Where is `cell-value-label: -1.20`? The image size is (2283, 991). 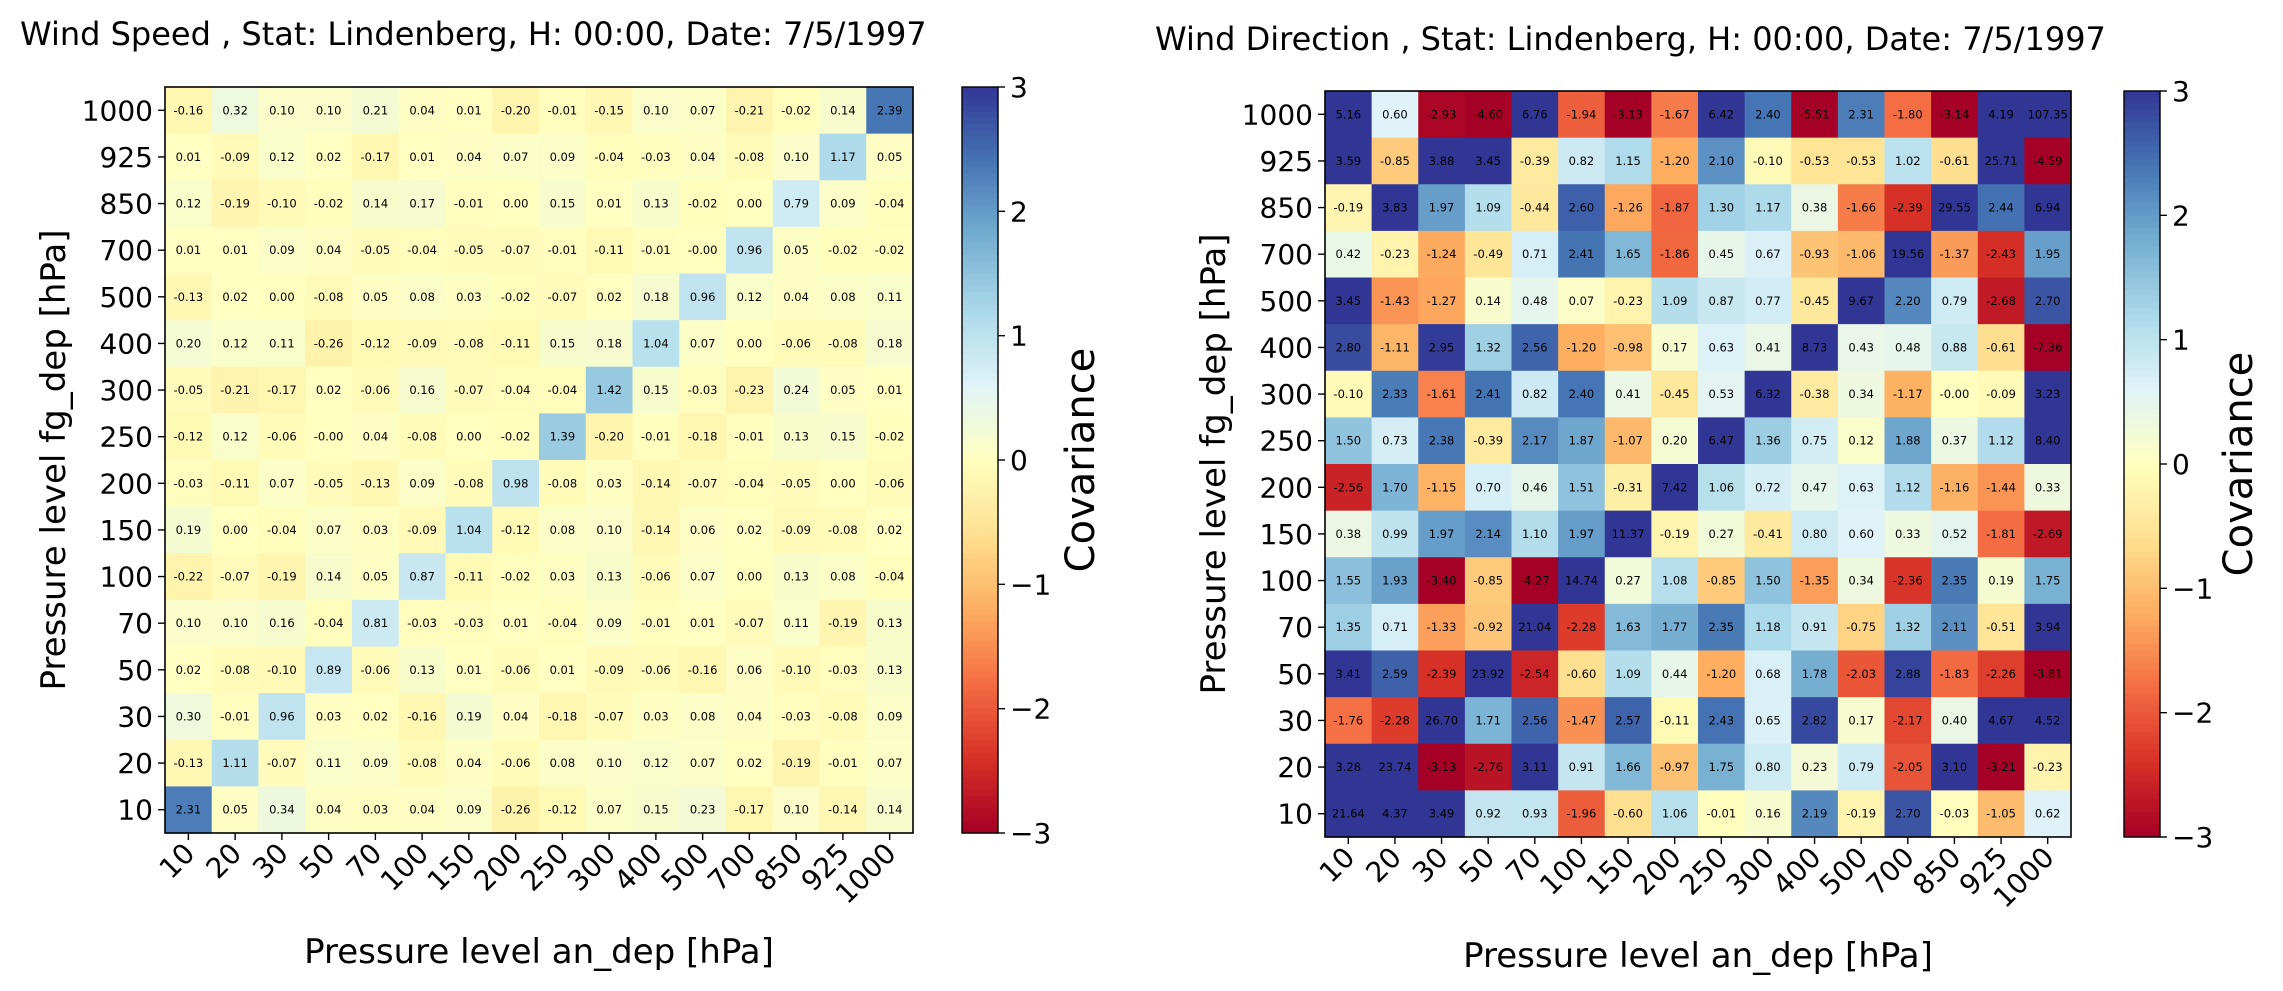
cell-value-label: -1.20 is located at coordinates (1721, 674).